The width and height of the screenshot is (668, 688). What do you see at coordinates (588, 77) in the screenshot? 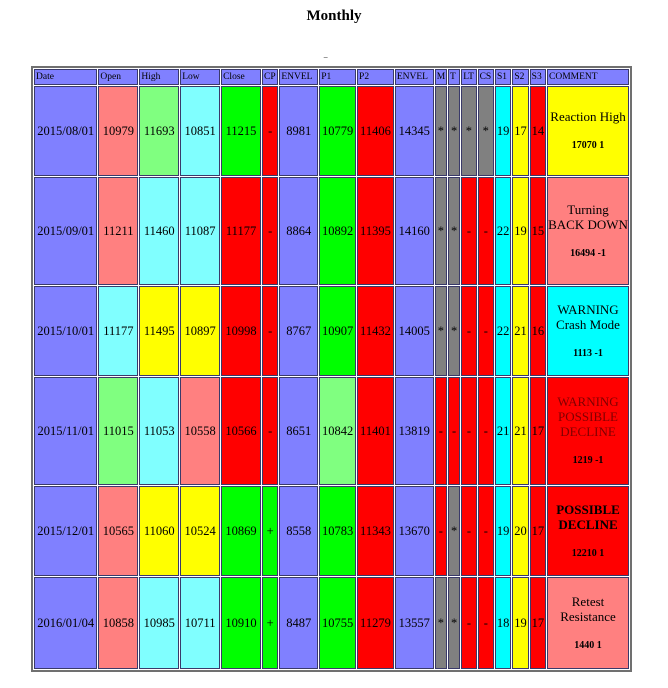
I see `column-header-comment: COMMENT` at bounding box center [588, 77].